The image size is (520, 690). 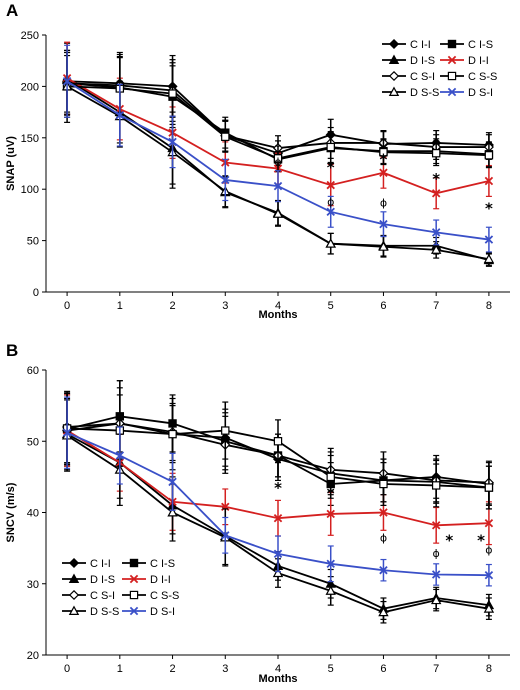 I want to click on x-tick-label: 5, so click(x=331, y=669).